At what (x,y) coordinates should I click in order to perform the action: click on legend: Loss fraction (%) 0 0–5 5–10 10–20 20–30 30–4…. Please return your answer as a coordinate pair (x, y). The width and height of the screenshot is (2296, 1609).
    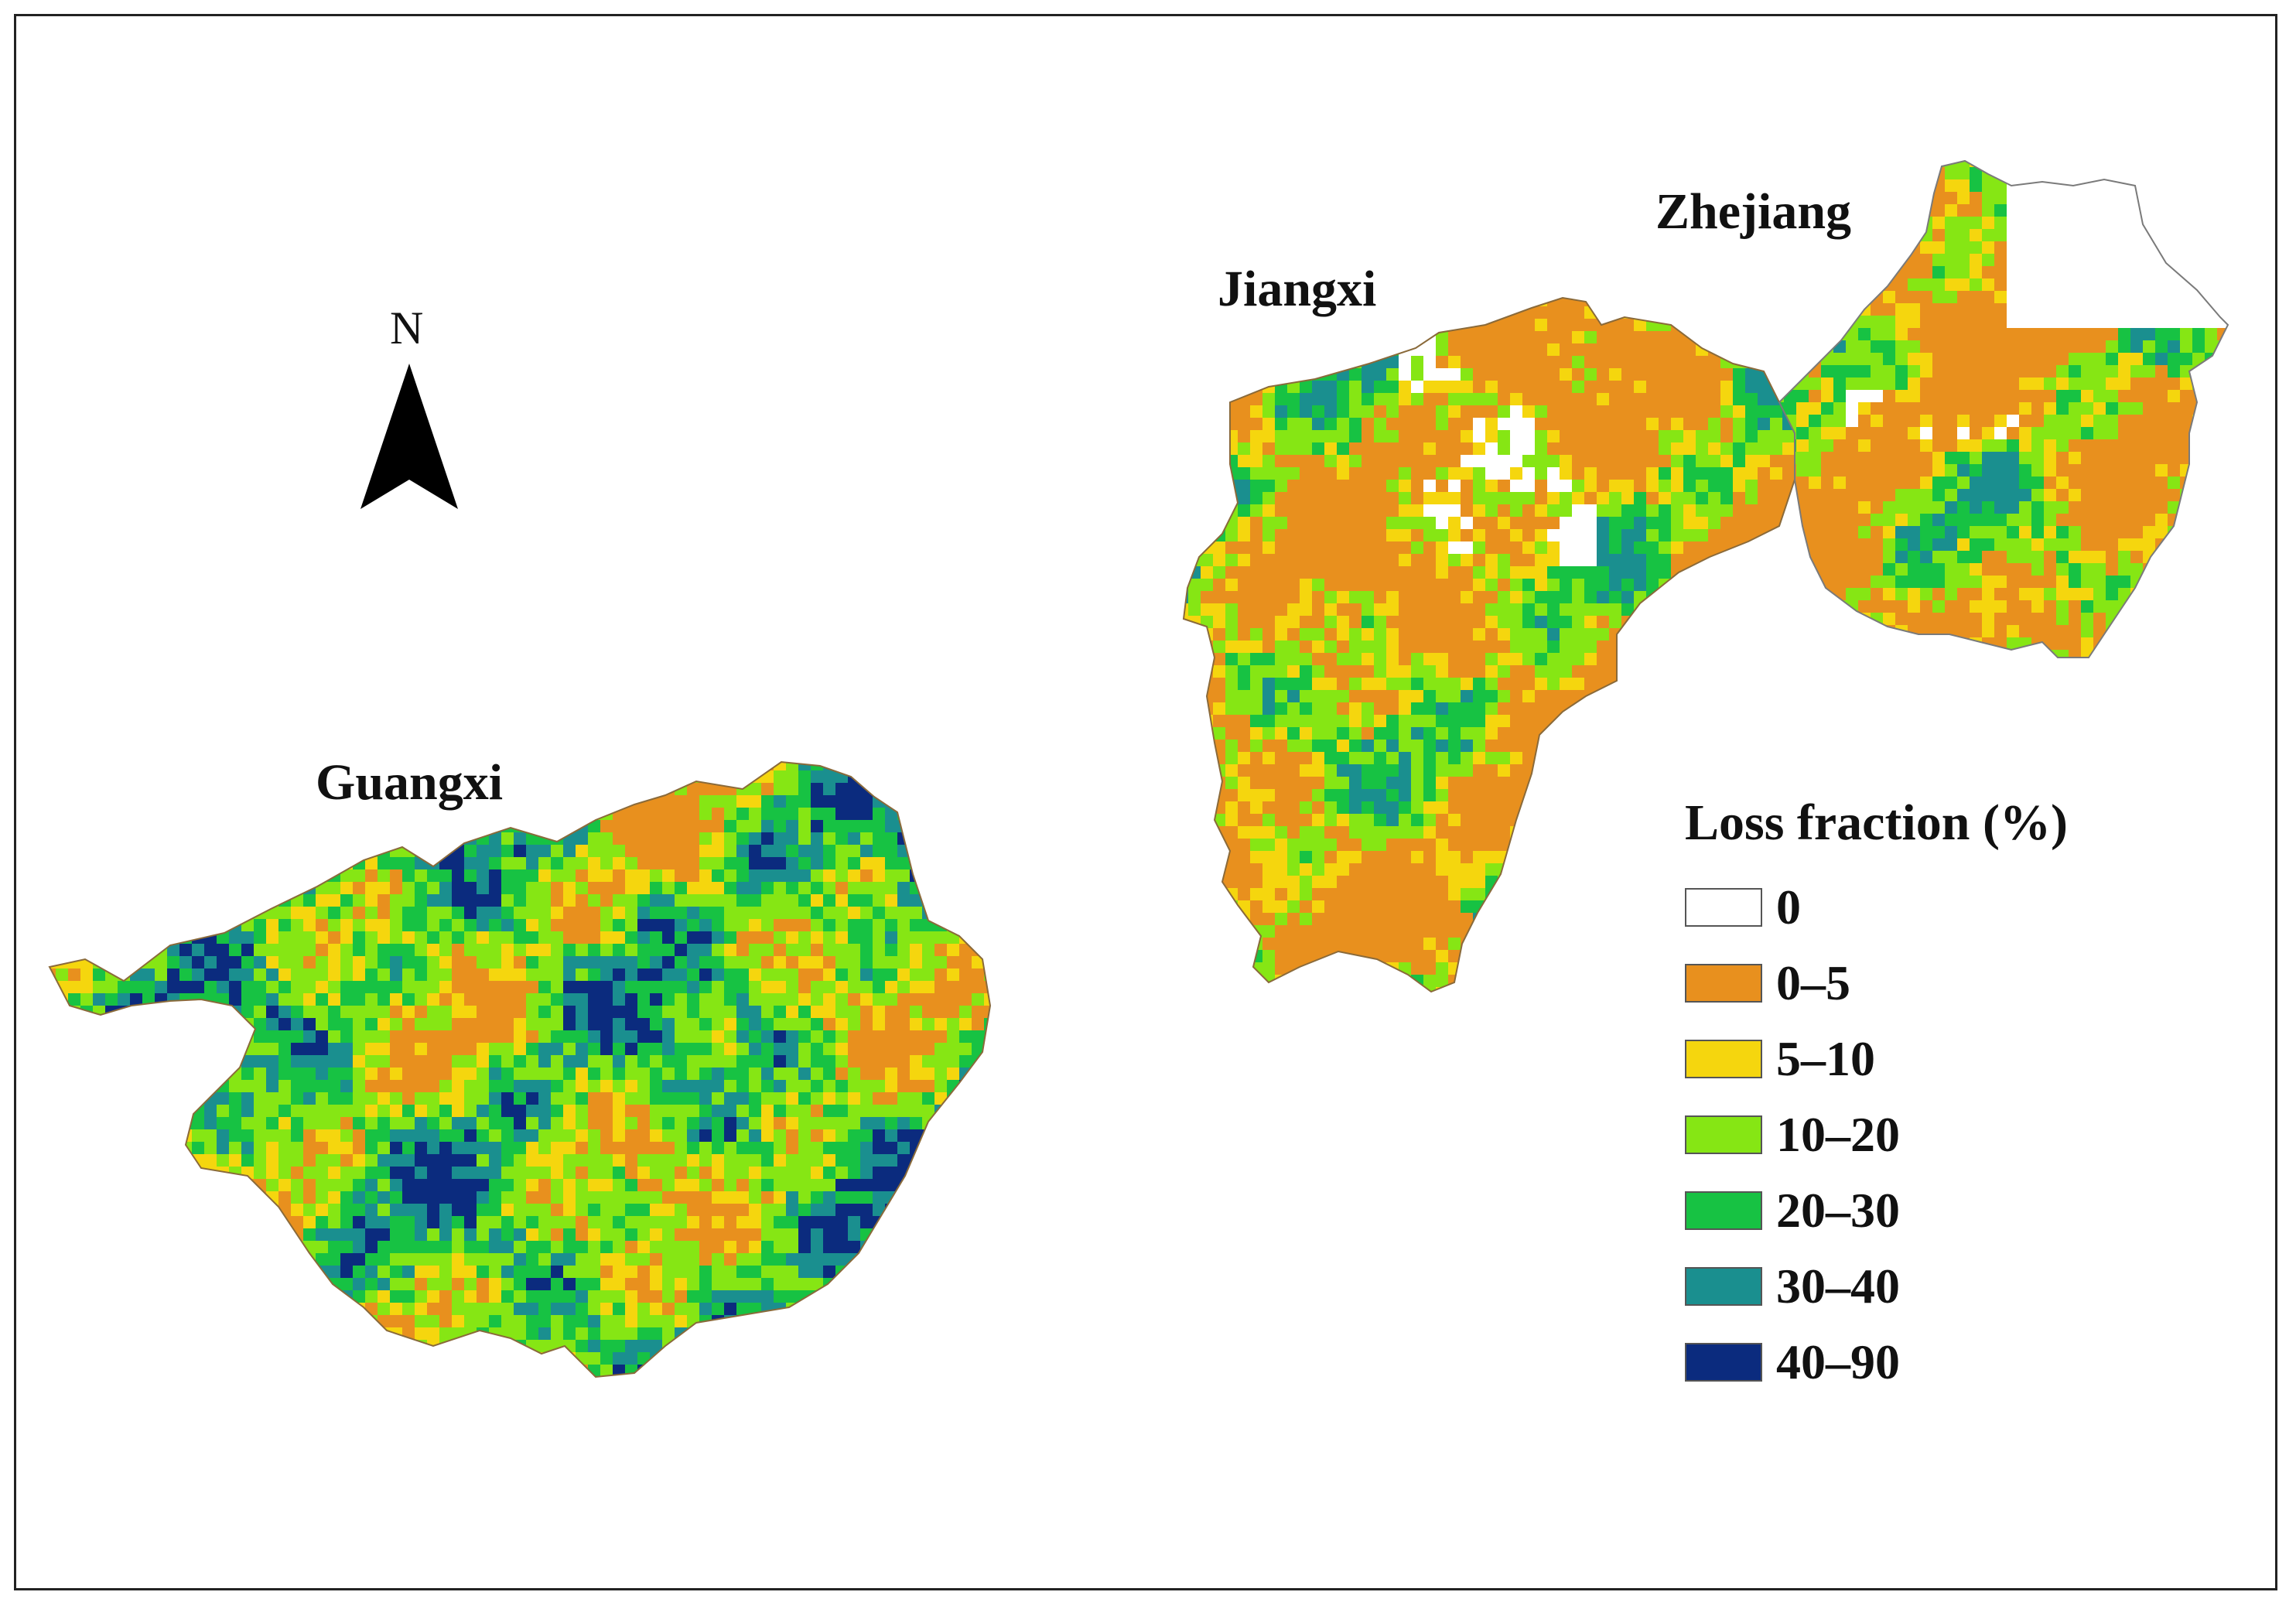
    Looking at the image, I should click on (1877, 1097).